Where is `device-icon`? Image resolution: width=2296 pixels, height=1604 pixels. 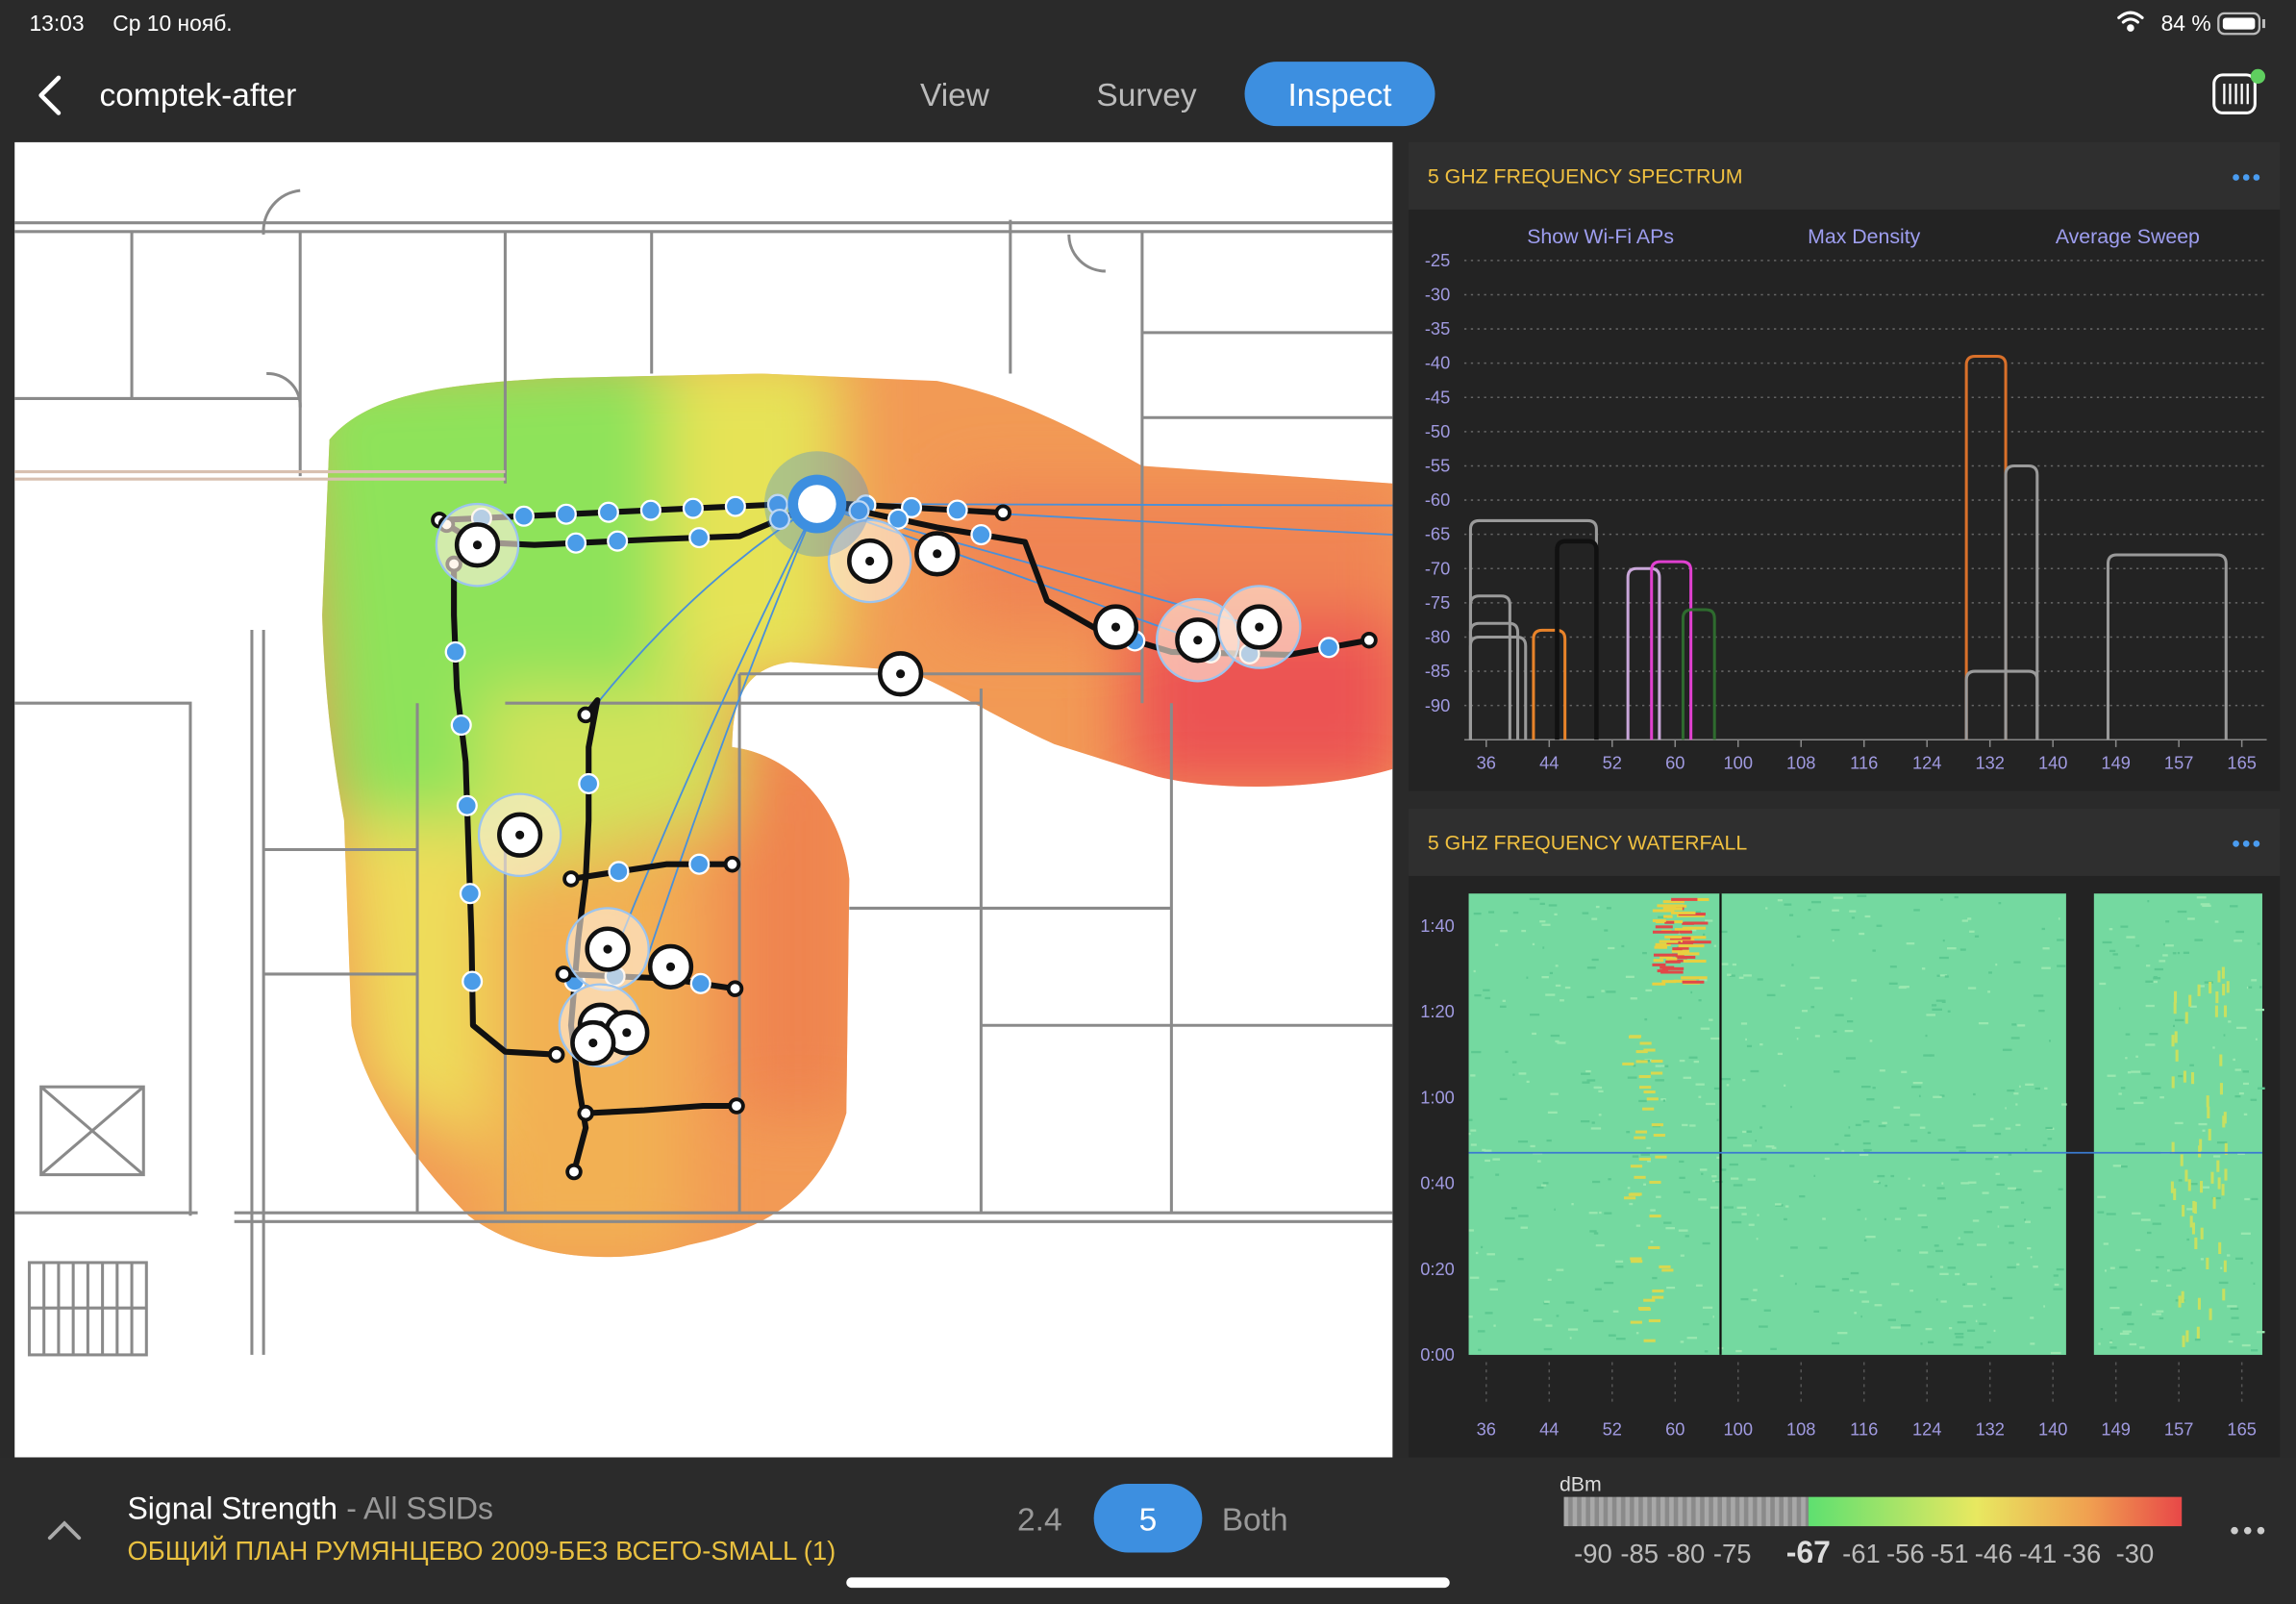
device-icon is located at coordinates (2239, 91).